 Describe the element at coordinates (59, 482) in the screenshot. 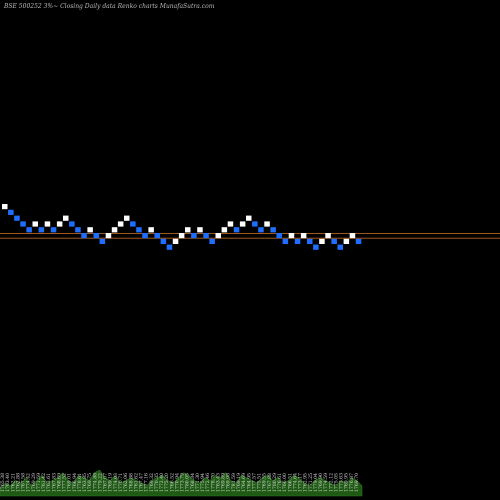

I see `x-tick-label: 1768.69` at that location.